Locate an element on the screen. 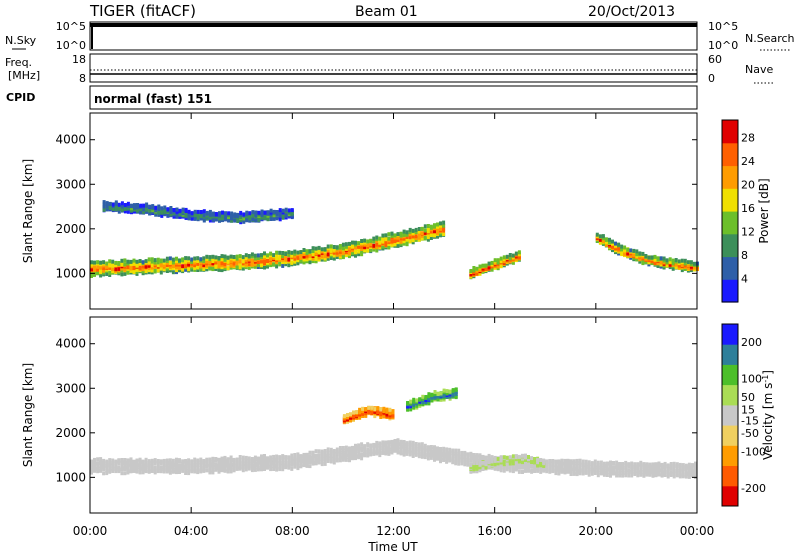 This screenshot has height=554, width=800. noise-left-label: N.Sky is located at coordinates (21, 40).